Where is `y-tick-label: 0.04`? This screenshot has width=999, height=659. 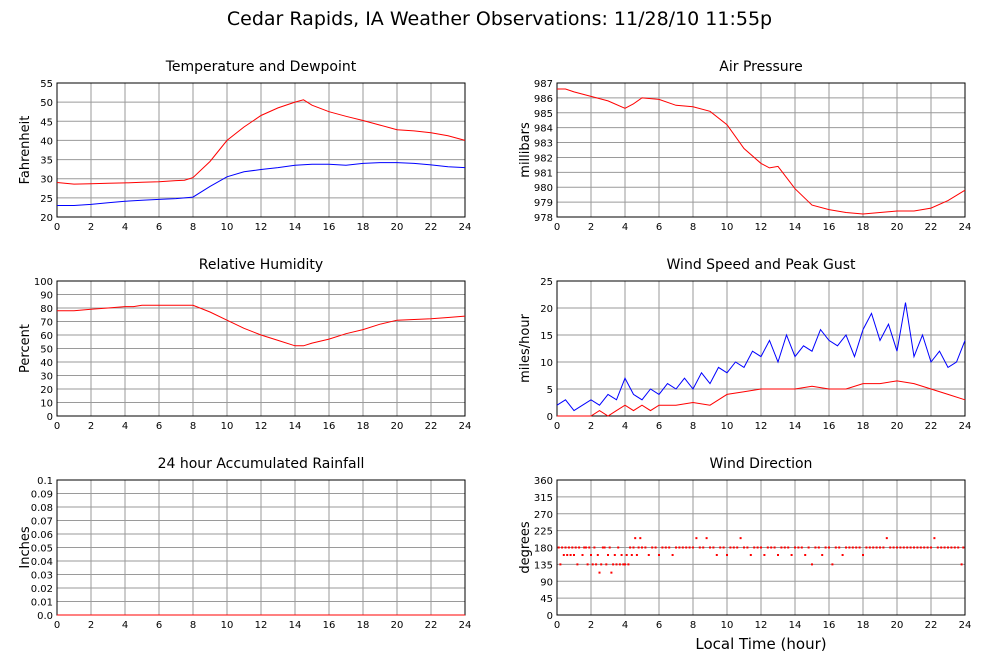 y-tick-label: 0.04 is located at coordinates (42, 562).